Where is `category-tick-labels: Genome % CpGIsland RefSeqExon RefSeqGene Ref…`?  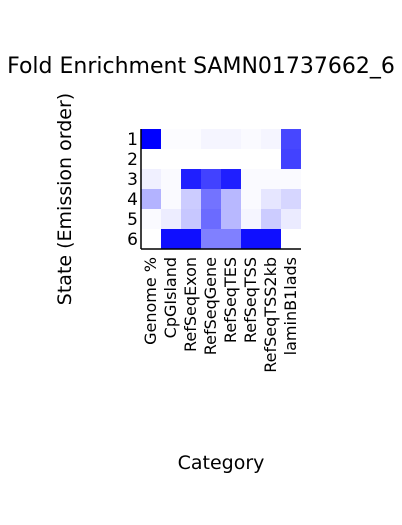
category-tick-labels: Genome % CpGIsland RefSeqExon RefSeqGene Ref… is located at coordinates (220, 315).